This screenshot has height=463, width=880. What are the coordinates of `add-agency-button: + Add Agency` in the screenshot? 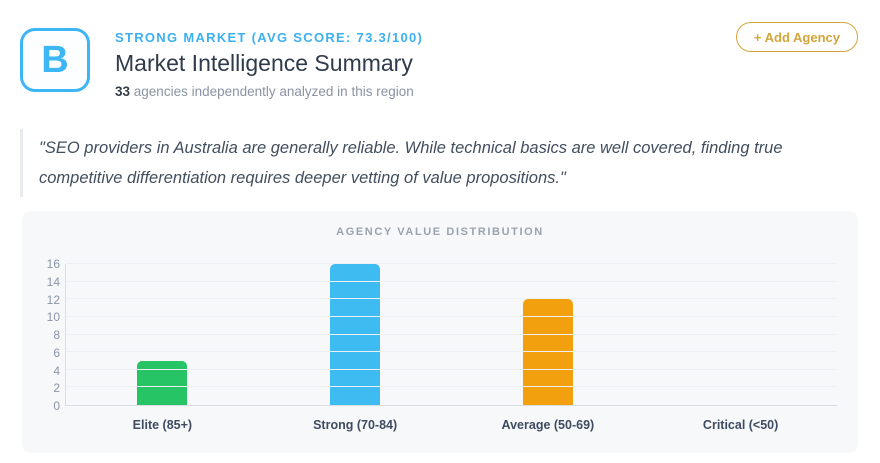 It's located at (796, 37).